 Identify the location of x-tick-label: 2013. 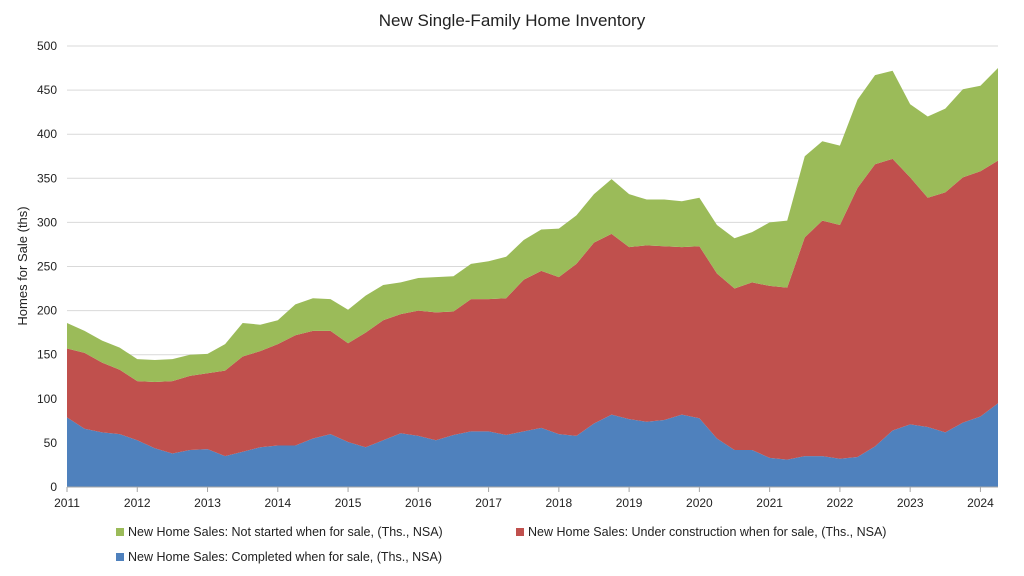
(207, 503).